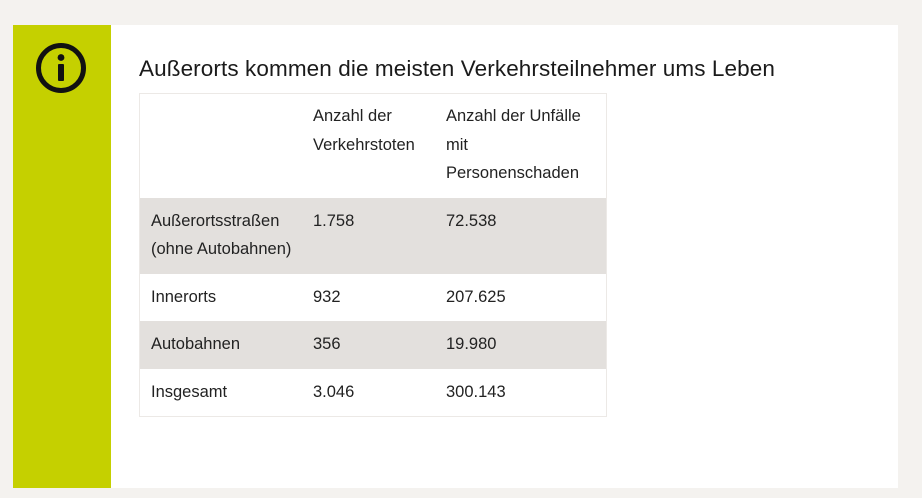  I want to click on table-cell-fatalities: 1.758, so click(334, 220).